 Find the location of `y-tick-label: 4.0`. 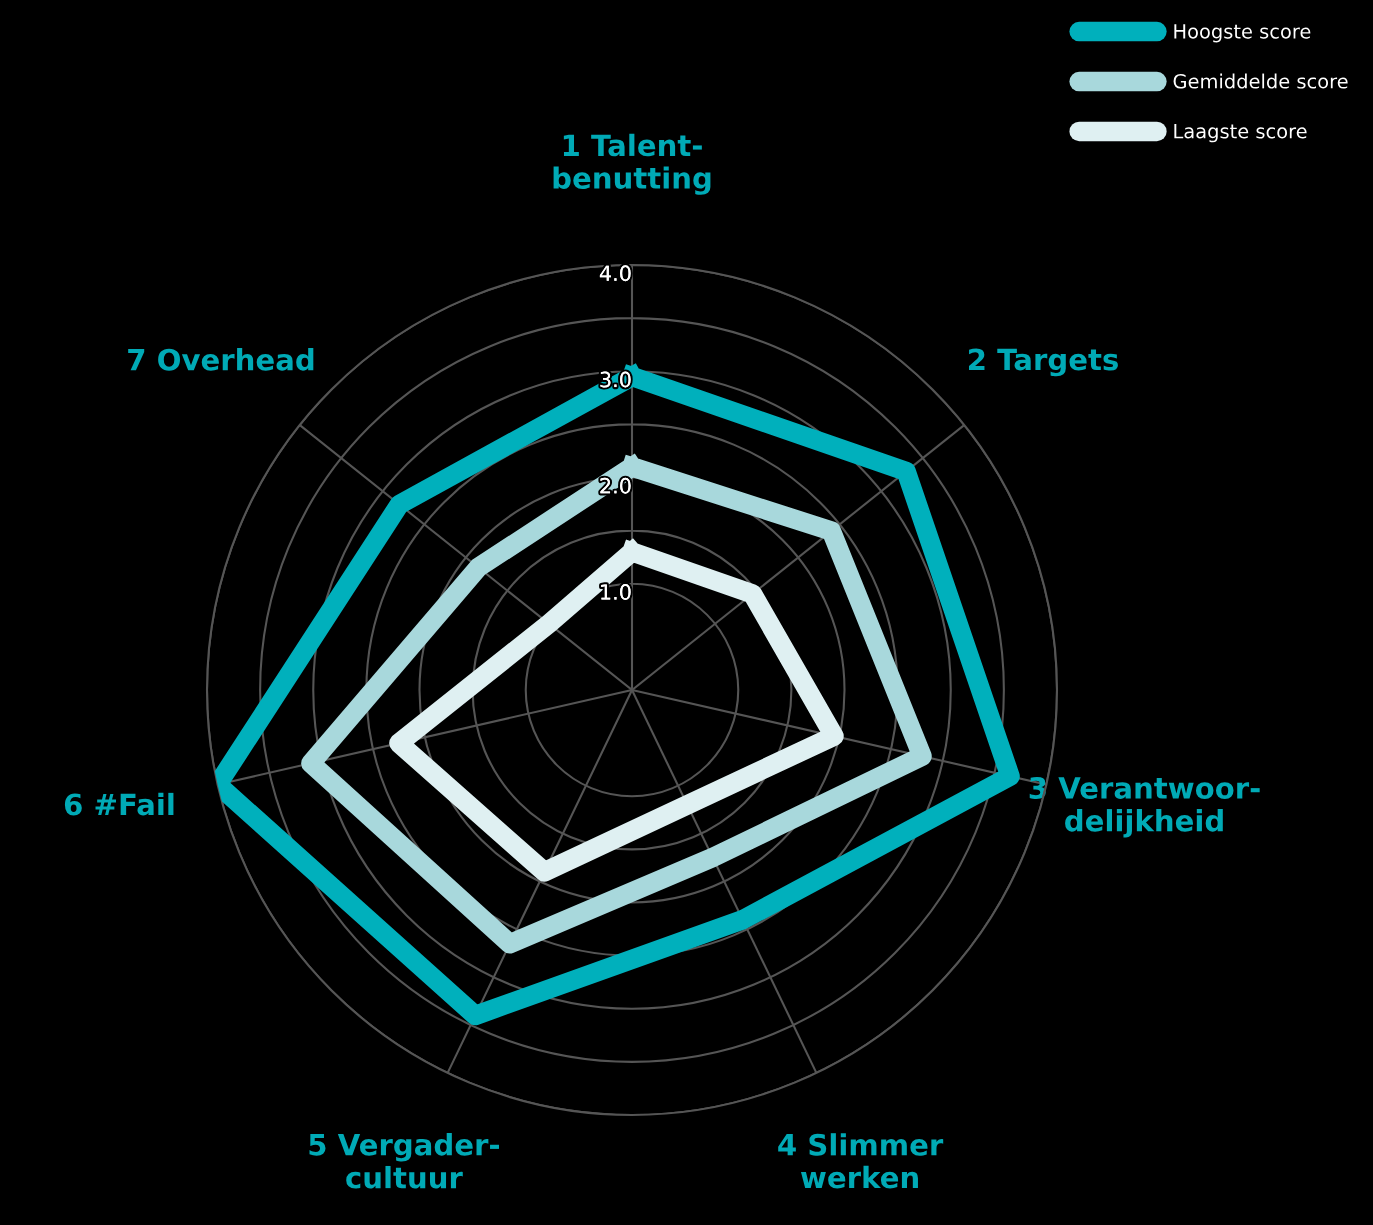

y-tick-label: 4.0 is located at coordinates (615, 273).